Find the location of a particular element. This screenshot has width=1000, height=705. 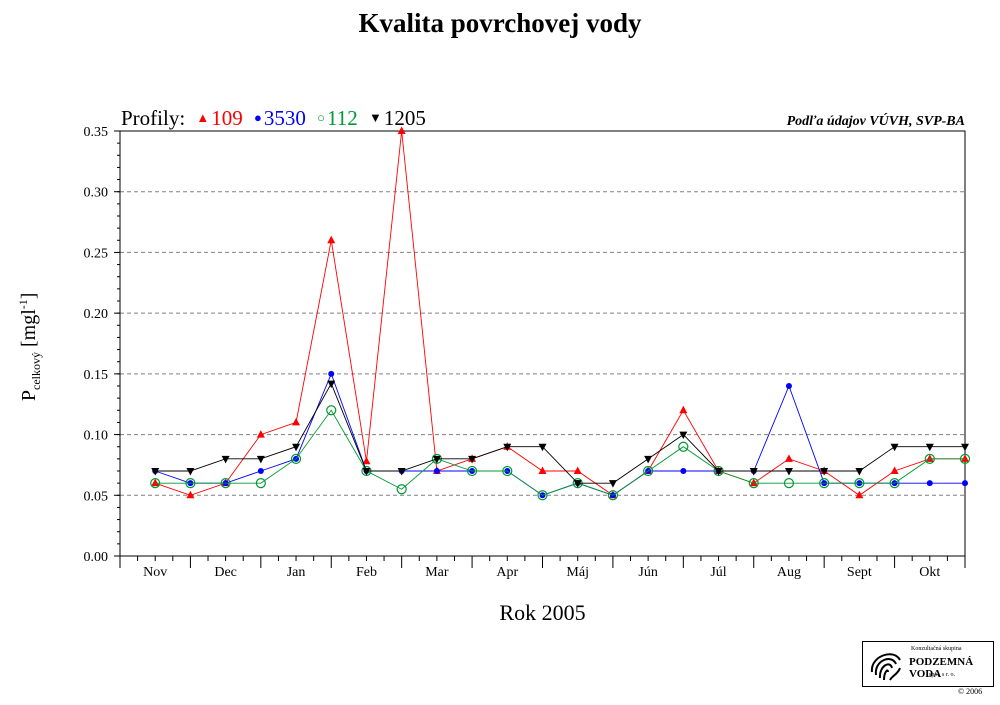

y-tick-label: 0.10 is located at coordinates (96, 436).